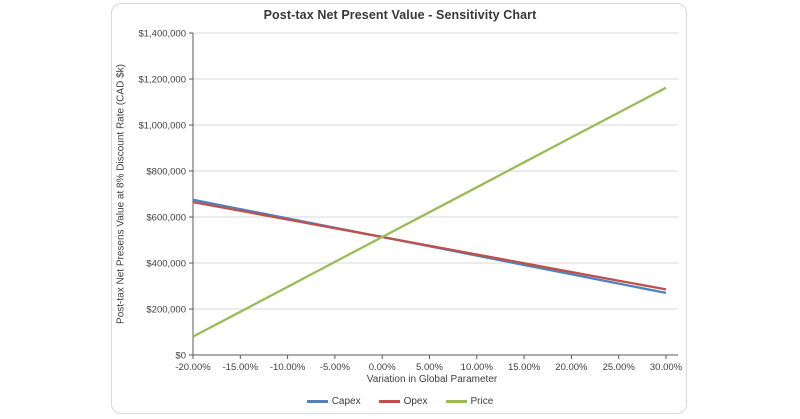 The width and height of the screenshot is (800, 419). I want to click on y-tick-label: $1,200,000, so click(162, 80).